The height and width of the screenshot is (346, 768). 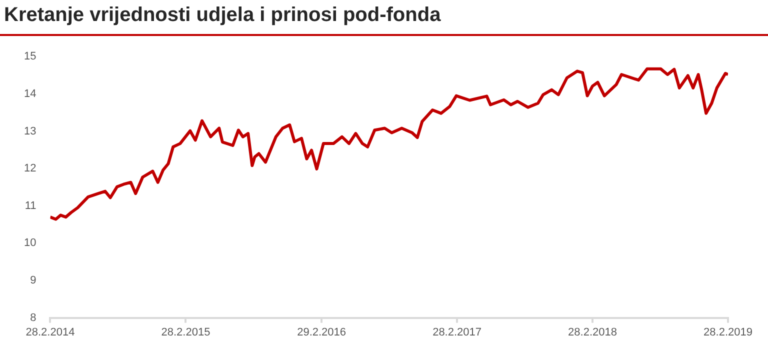 What do you see at coordinates (33, 280) in the screenshot?
I see `y-tick-label: 9` at bounding box center [33, 280].